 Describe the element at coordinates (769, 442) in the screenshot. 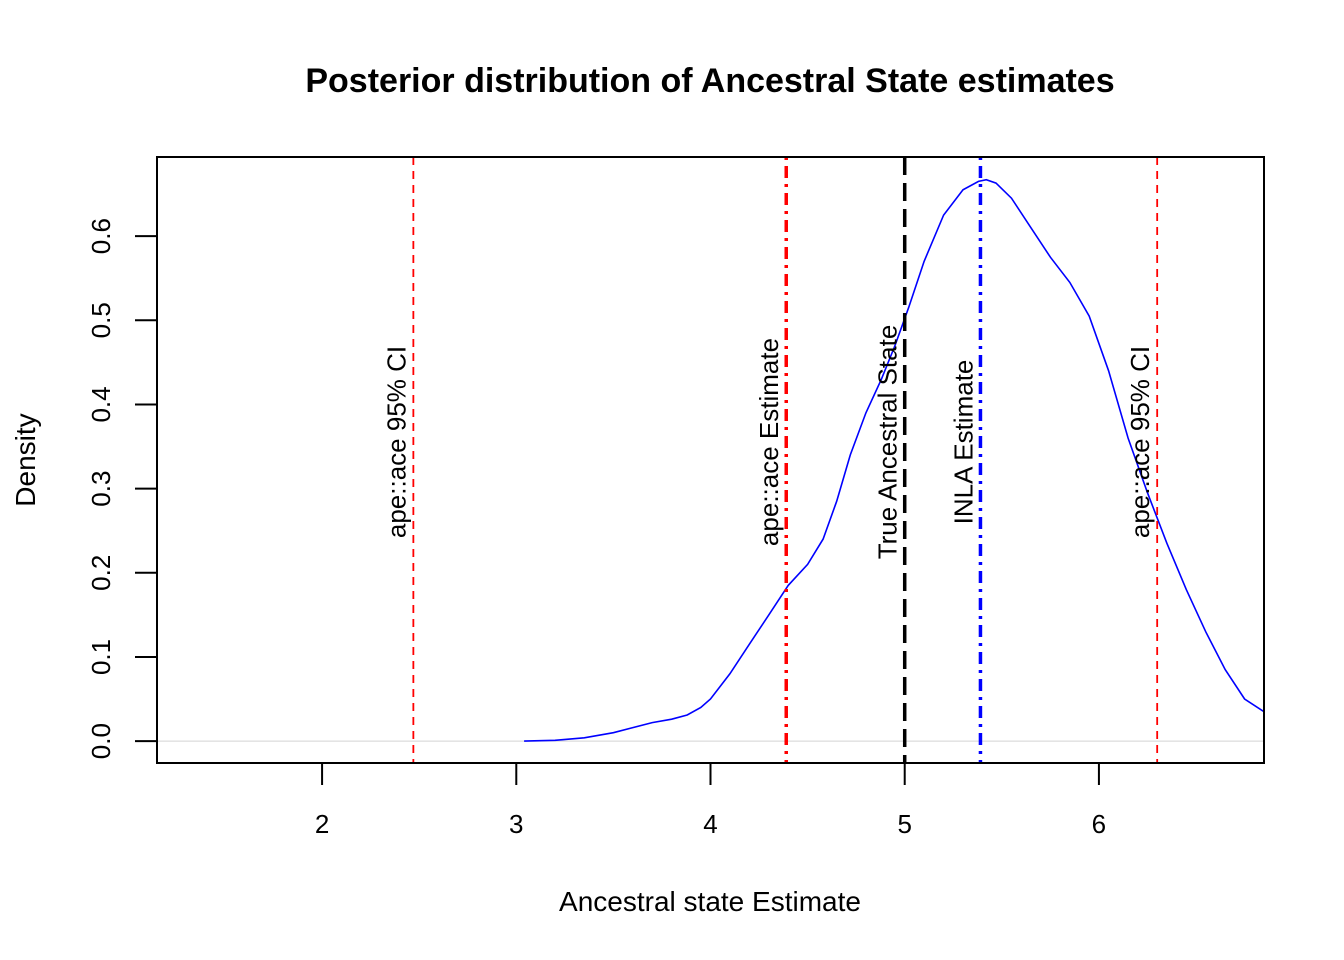

I see `reference-line-label: ape::ace Estimate` at that location.